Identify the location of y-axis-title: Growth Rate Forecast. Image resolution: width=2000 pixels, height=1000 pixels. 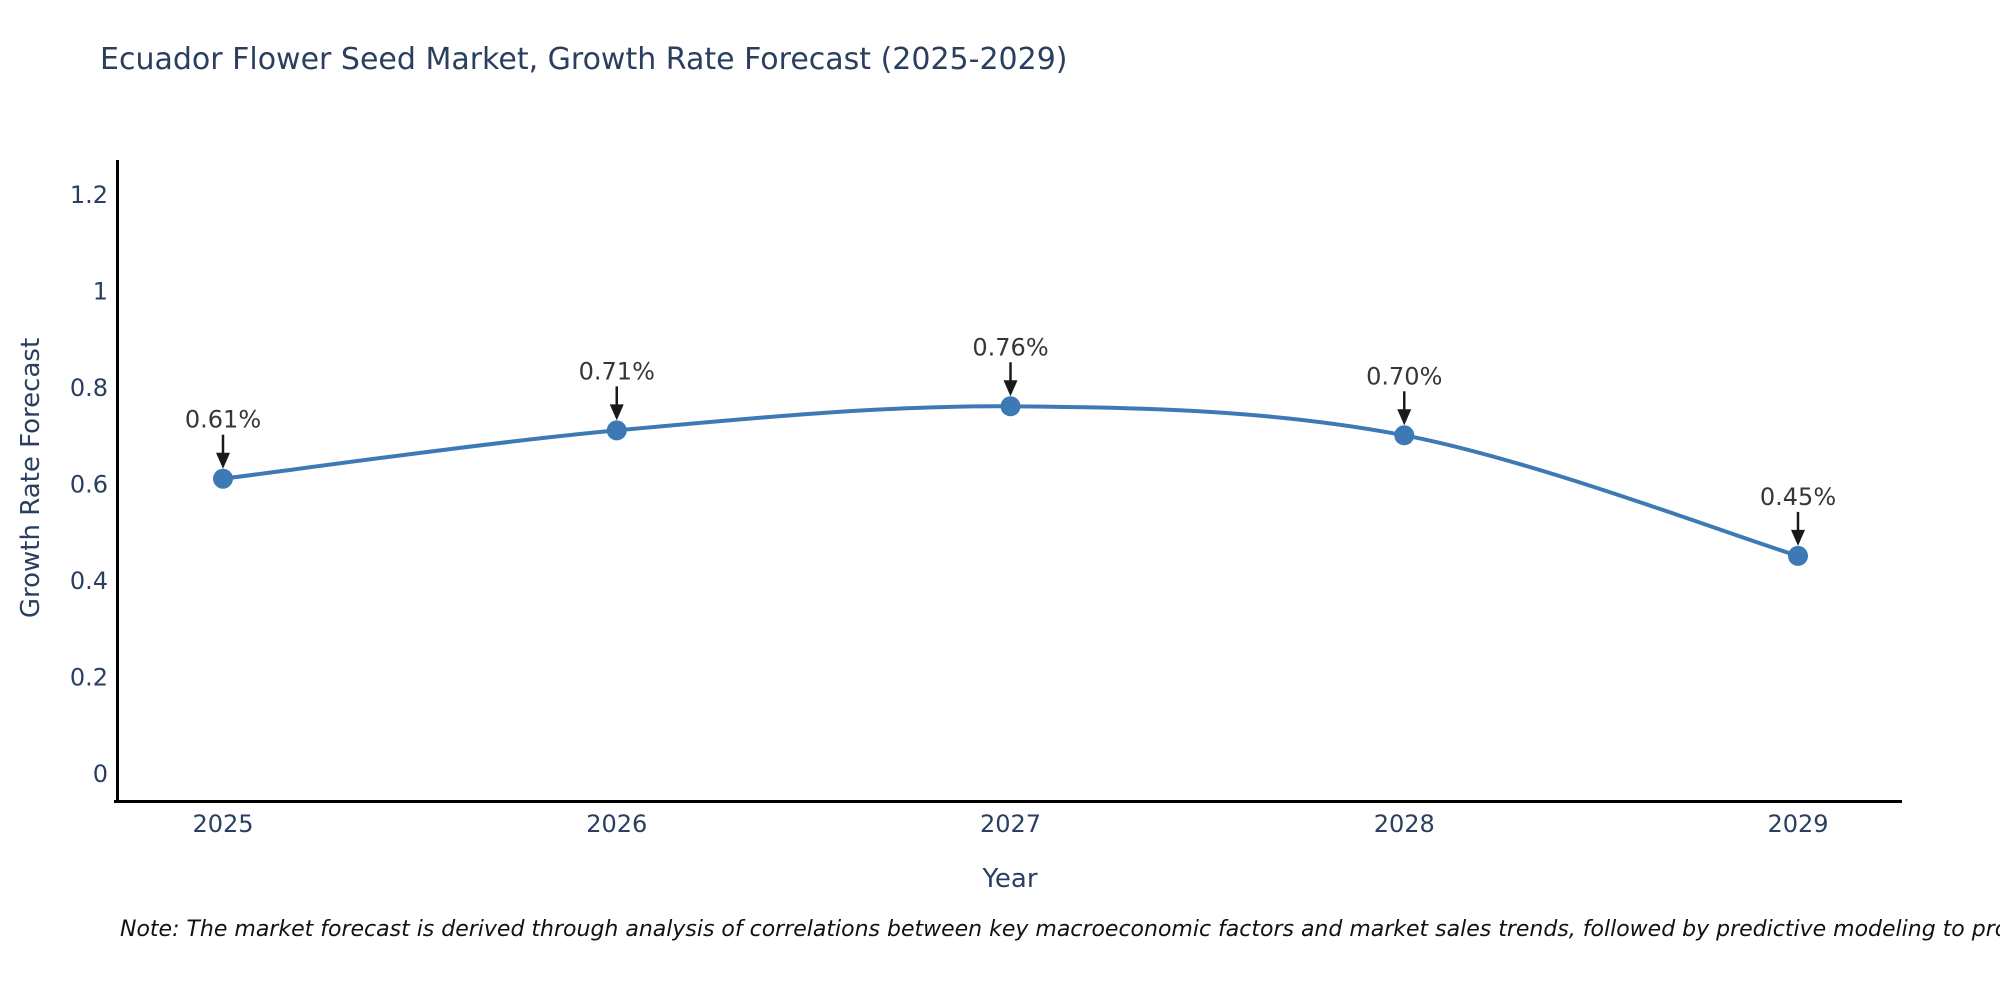
(31, 478).